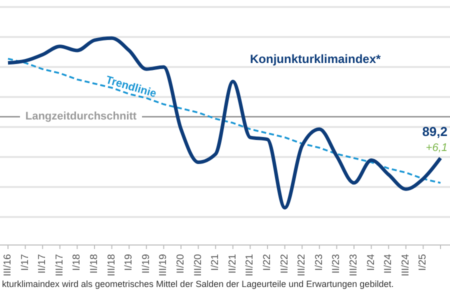  I want to click on x-tick-label: III/24, so click(406, 265).